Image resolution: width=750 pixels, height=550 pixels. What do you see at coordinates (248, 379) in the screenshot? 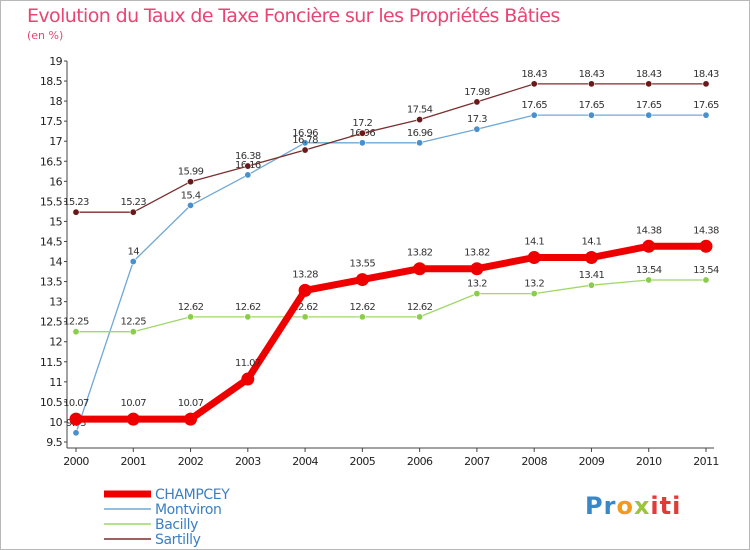
I see `point-champcey-2003` at bounding box center [248, 379].